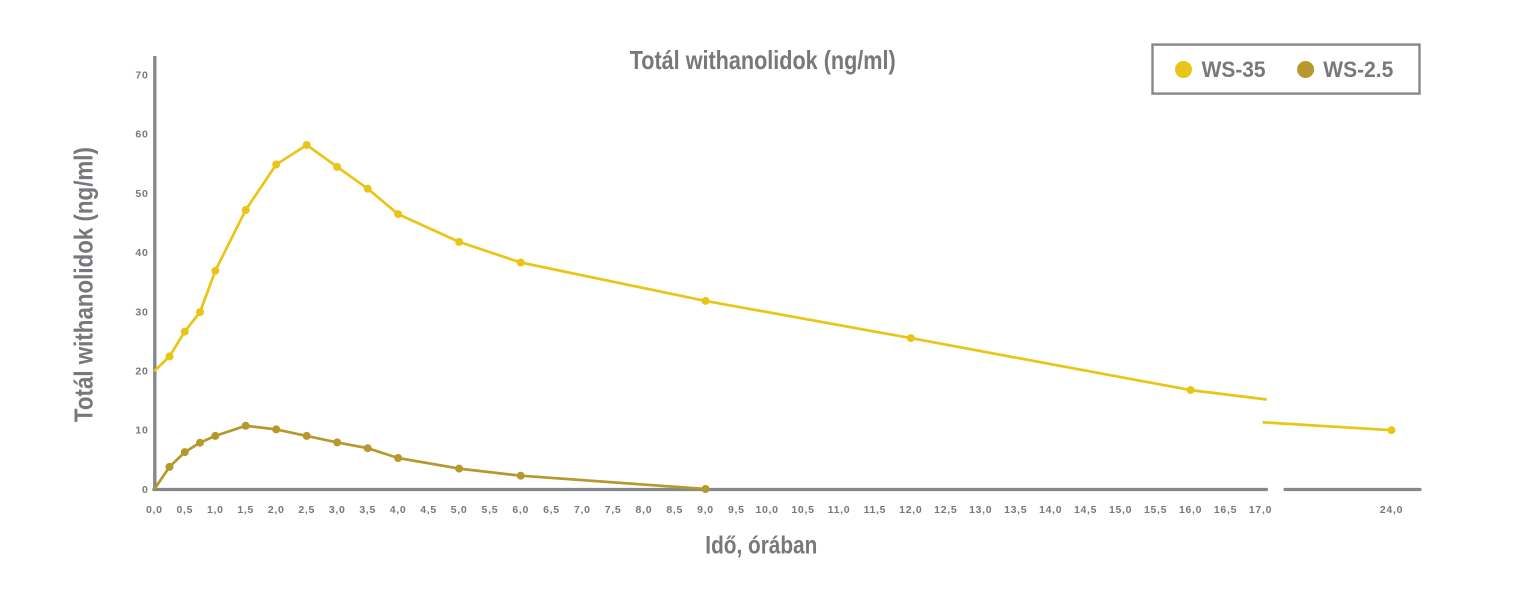 This screenshot has height=592, width=1524. Describe the element at coordinates (551, 510) in the screenshot. I see `svg-text: 6,5` at that location.